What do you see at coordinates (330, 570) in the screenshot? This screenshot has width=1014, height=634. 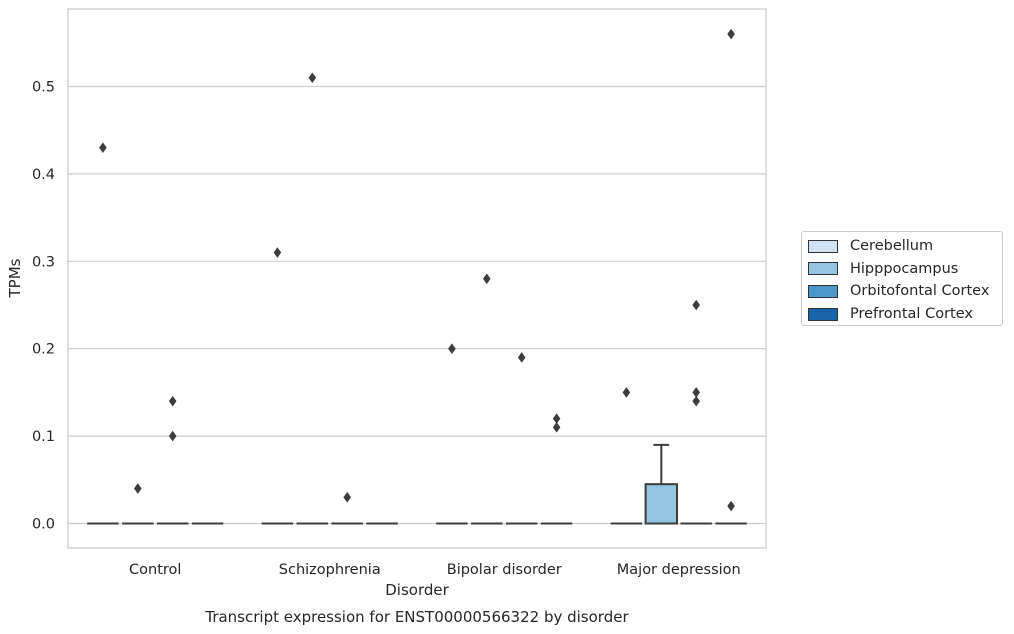 I see `x-tick-label: Schizophrenia` at bounding box center [330, 570].